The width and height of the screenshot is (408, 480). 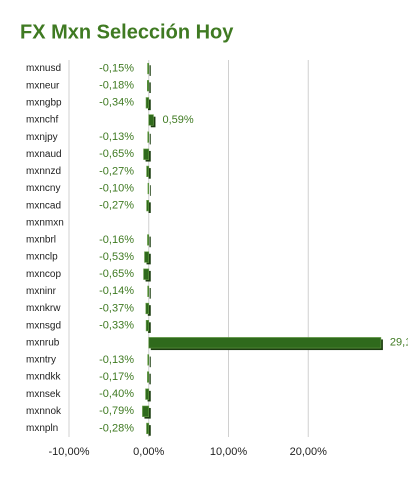 I want to click on value-label: 0,59%, so click(x=177, y=120).